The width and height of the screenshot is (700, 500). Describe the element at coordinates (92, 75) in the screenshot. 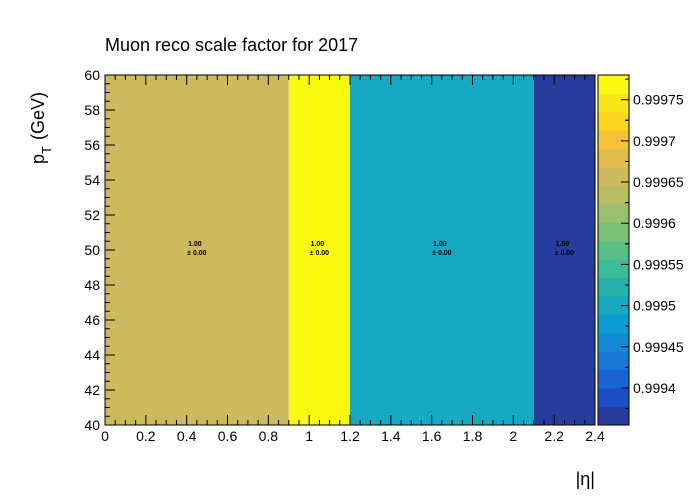

I see `y-tick-label: 60` at that location.